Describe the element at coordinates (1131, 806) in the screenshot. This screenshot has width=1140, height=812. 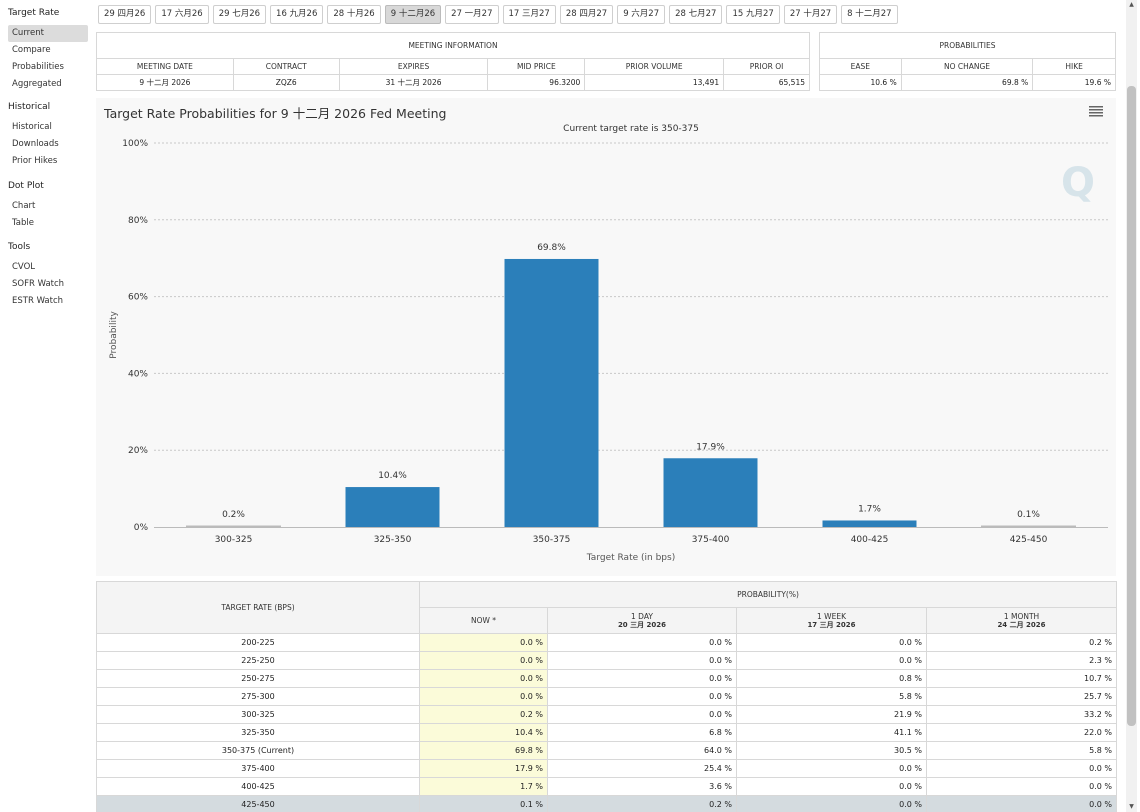
I see `scroll-down-icon: ▼` at that location.